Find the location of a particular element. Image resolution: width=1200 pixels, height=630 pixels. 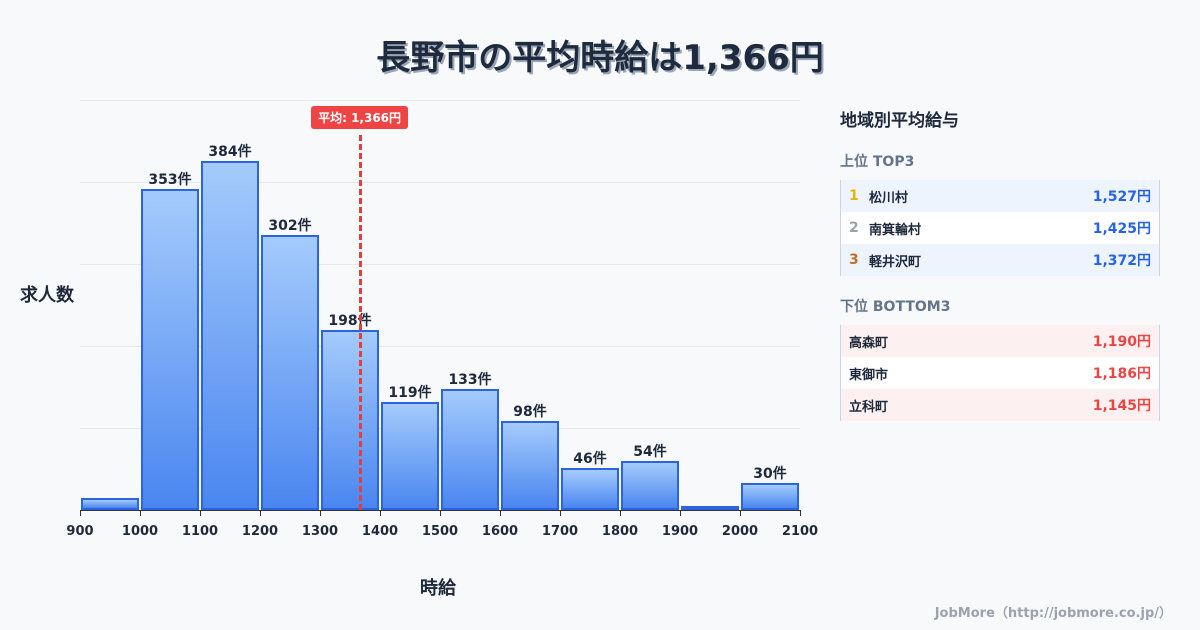

bar-value-label: 46件 is located at coordinates (590, 459).